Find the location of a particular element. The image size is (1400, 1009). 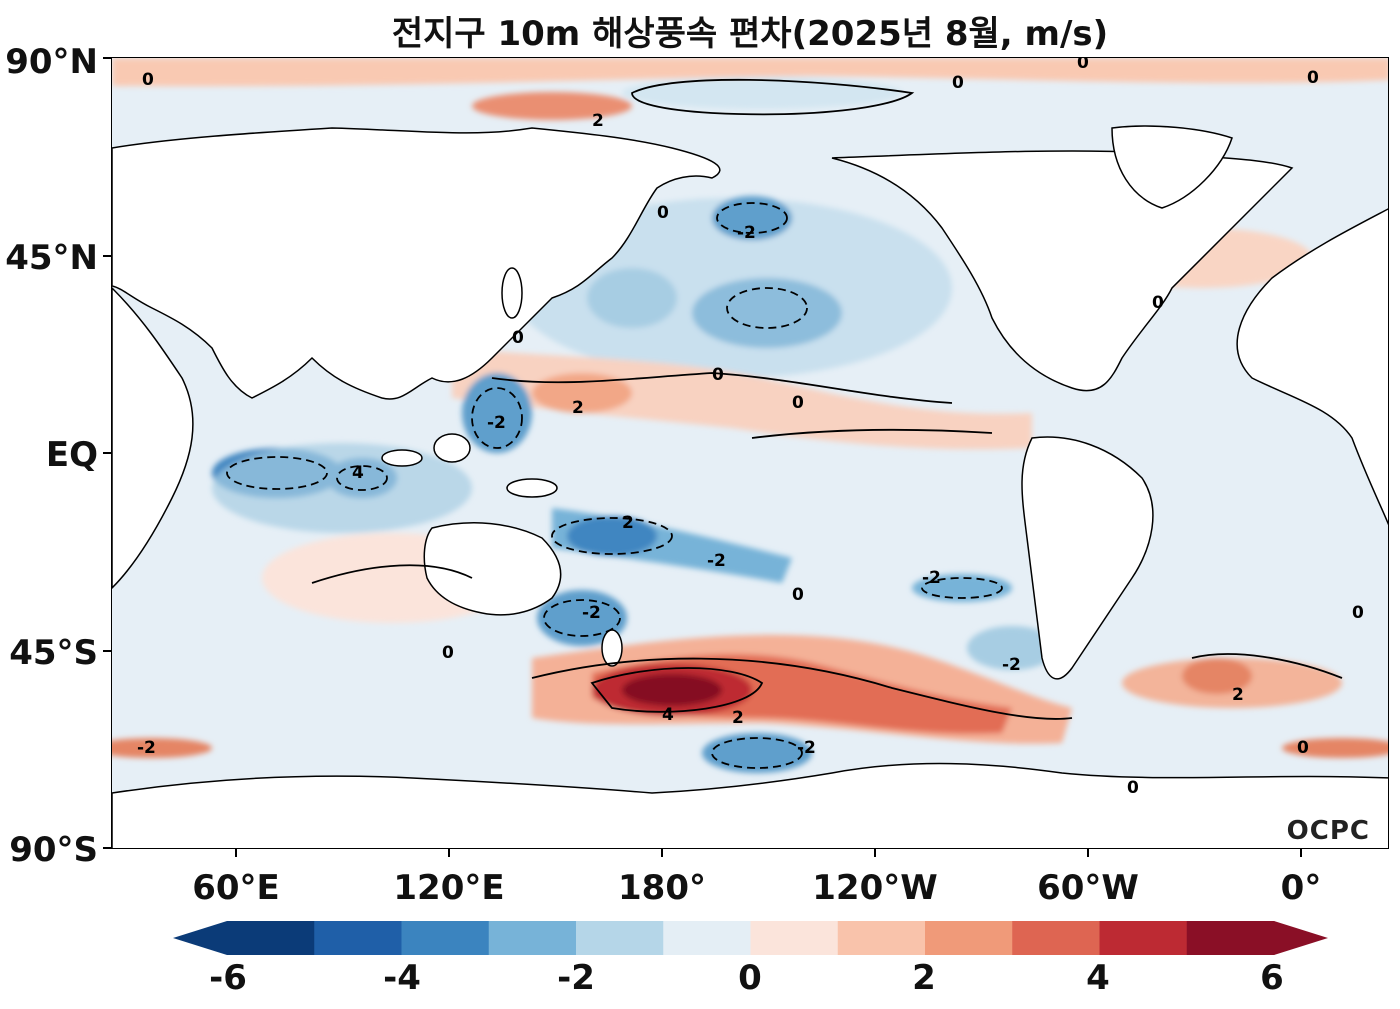

lat-label-45s: 45°S is located at coordinates (53, 653).